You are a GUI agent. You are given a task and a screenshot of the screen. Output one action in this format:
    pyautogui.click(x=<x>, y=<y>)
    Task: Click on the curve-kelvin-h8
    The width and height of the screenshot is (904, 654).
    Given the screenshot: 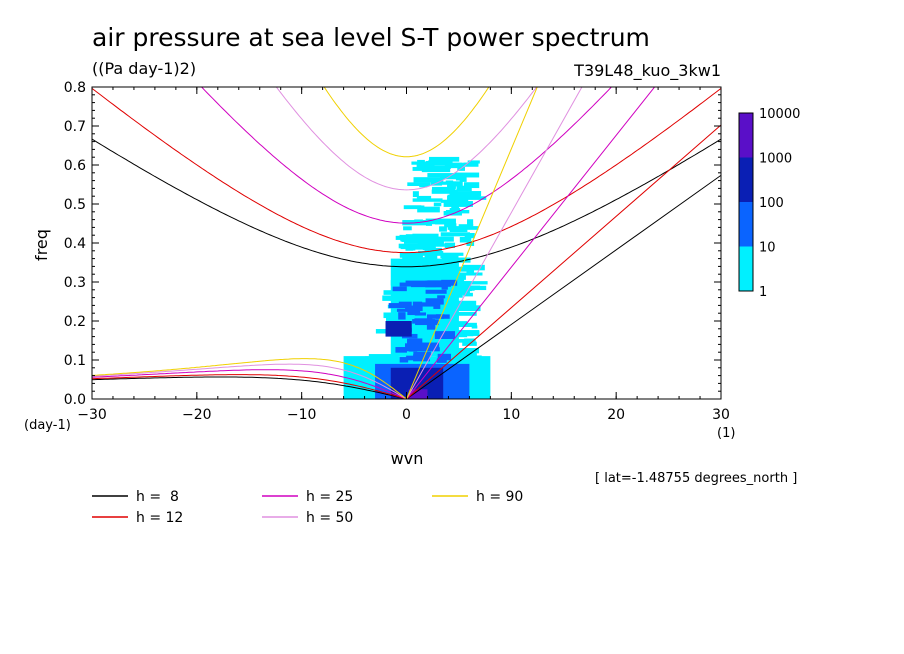 What is the action you would take?
    pyautogui.click(x=563, y=286)
    